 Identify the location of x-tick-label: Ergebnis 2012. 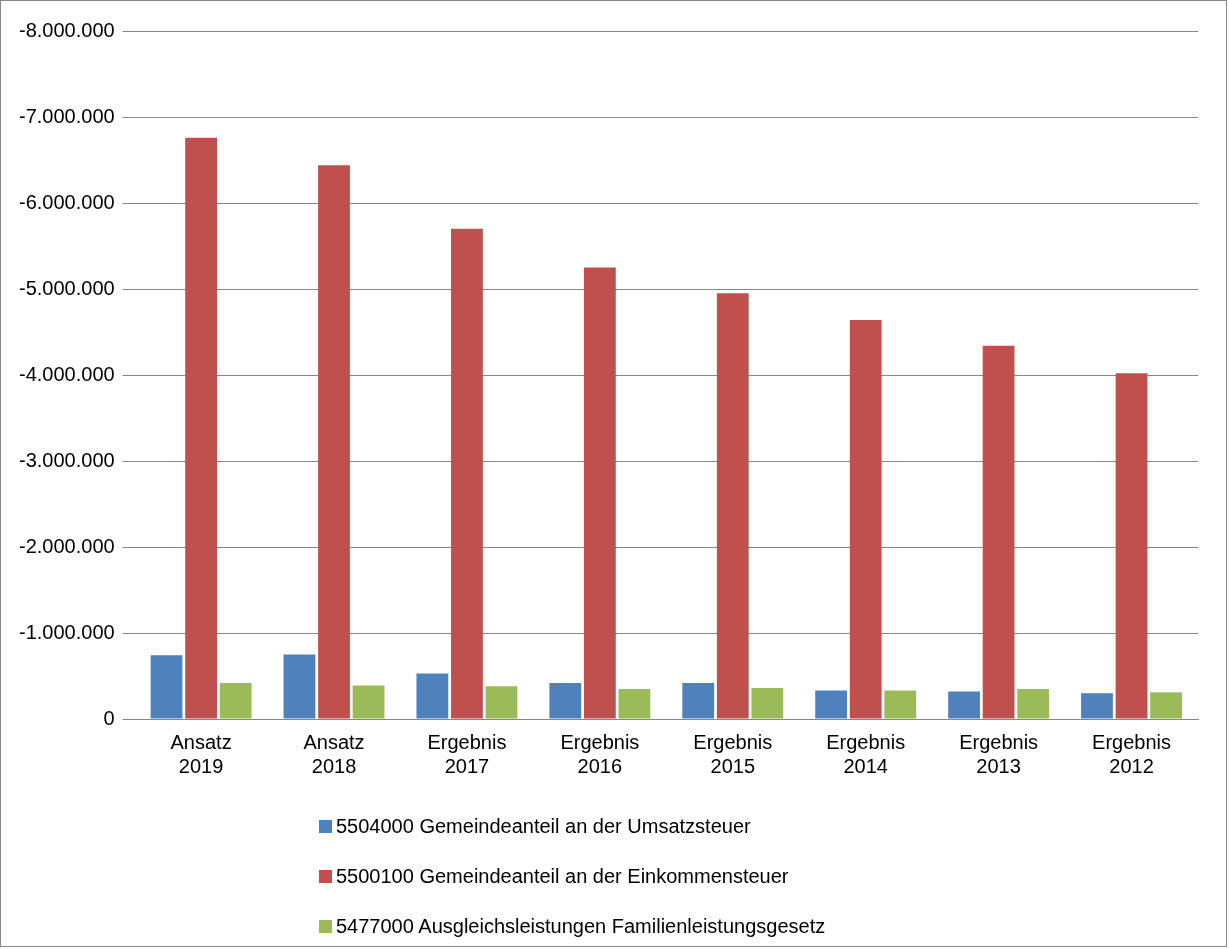
(1132, 753).